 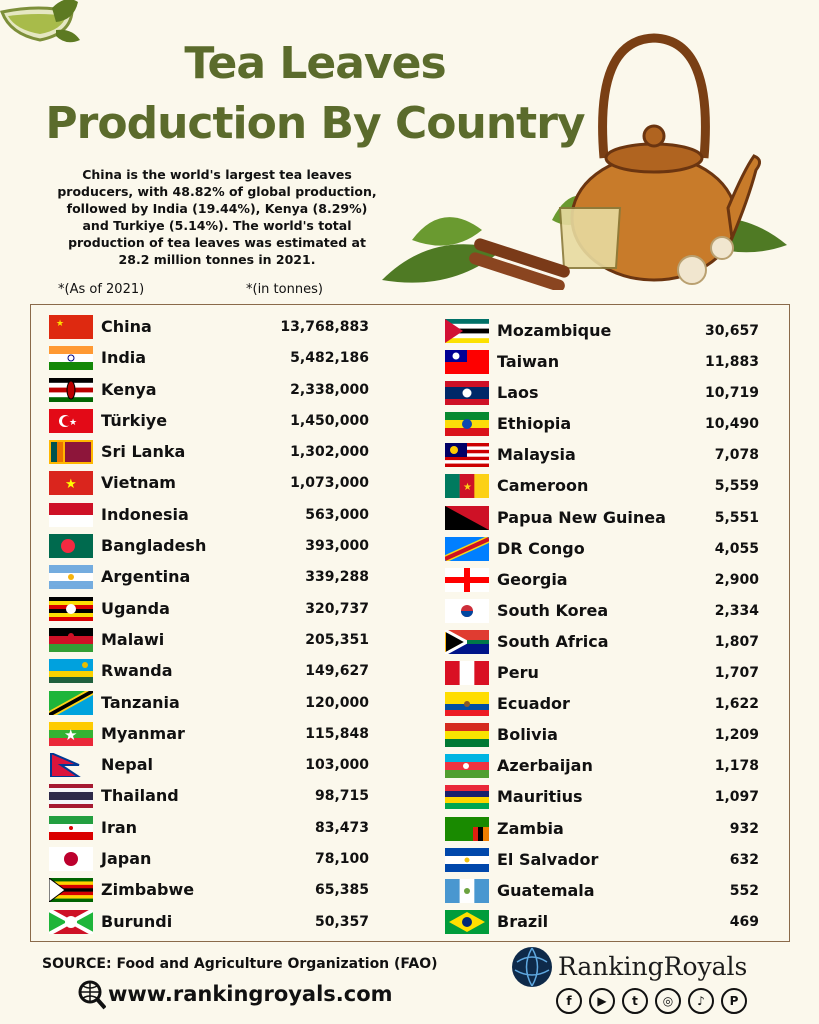 I want to click on country-name: Papua New Guinea, so click(x=581, y=517).